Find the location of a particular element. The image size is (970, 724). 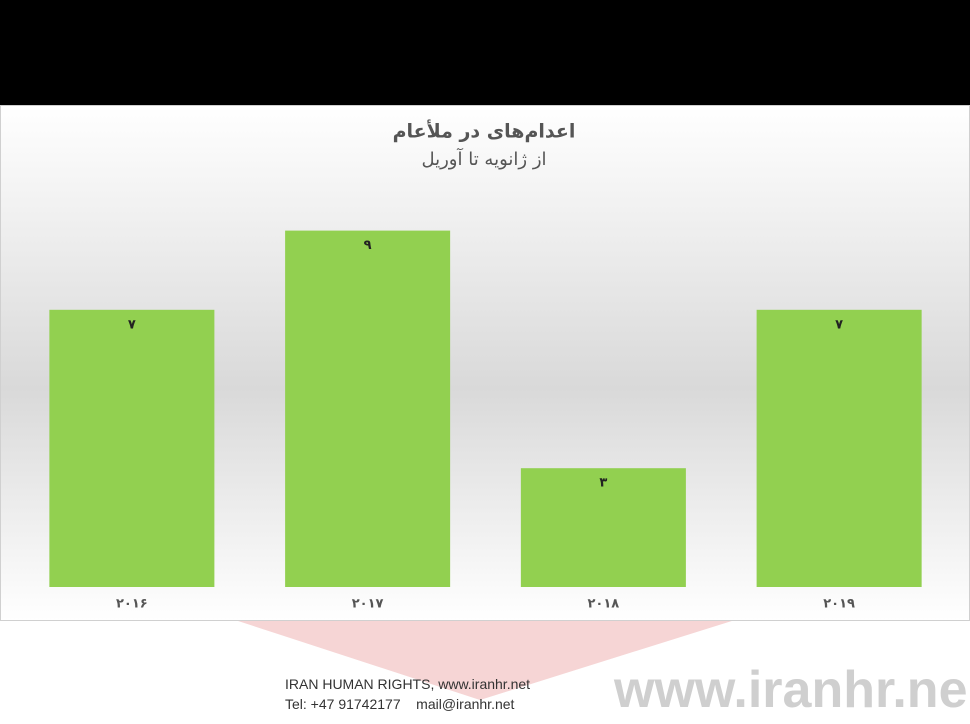

x-tick-label: ۲۰۱۹ is located at coordinates (839, 604).